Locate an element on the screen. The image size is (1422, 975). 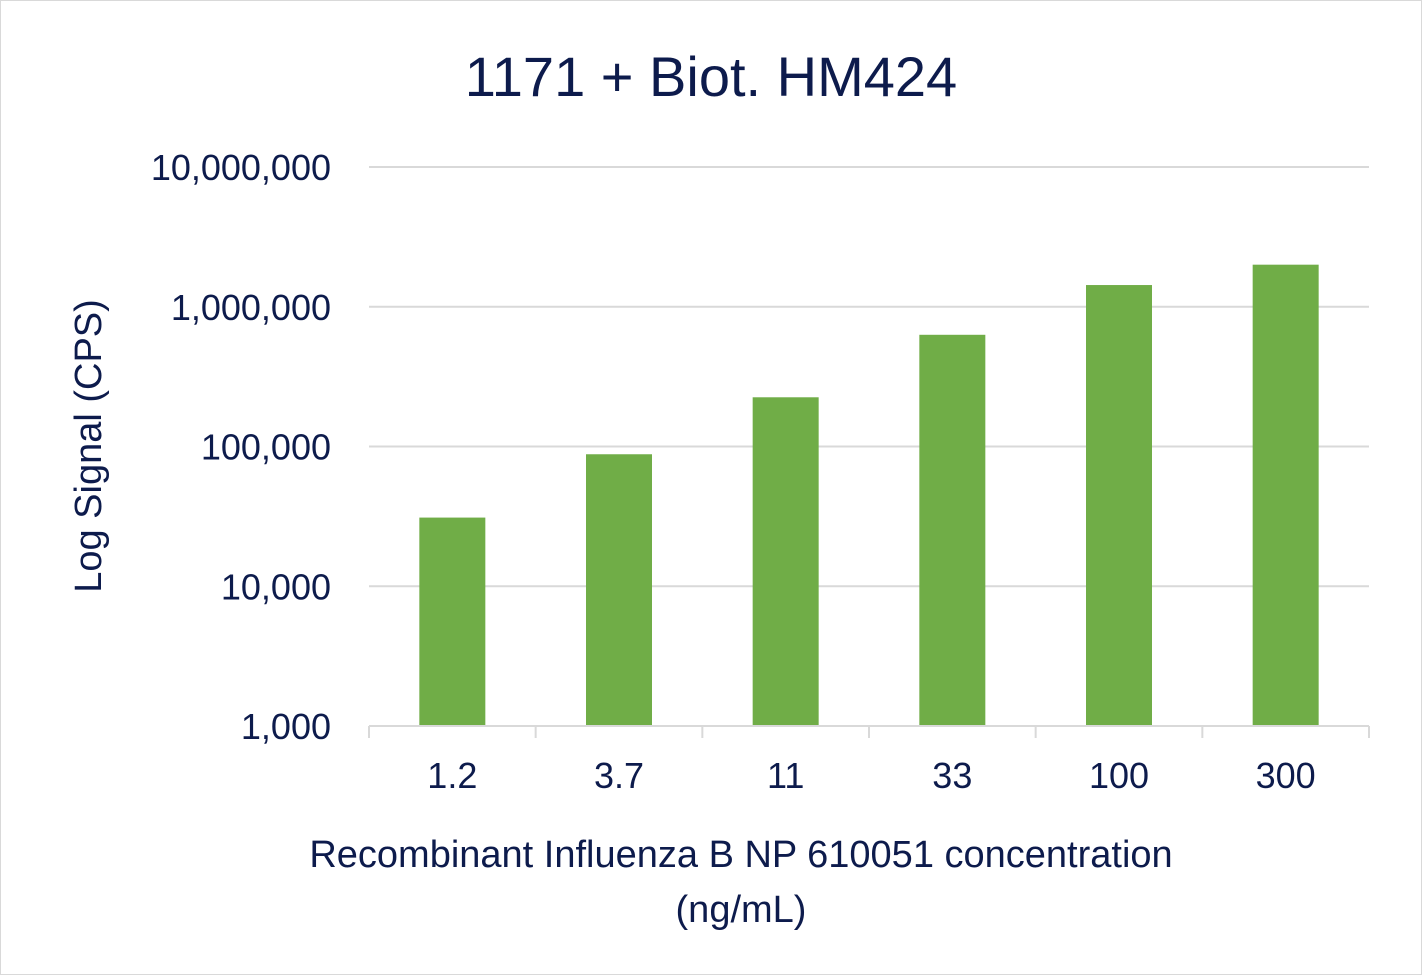
x-tick-label: 300 is located at coordinates (1286, 775).